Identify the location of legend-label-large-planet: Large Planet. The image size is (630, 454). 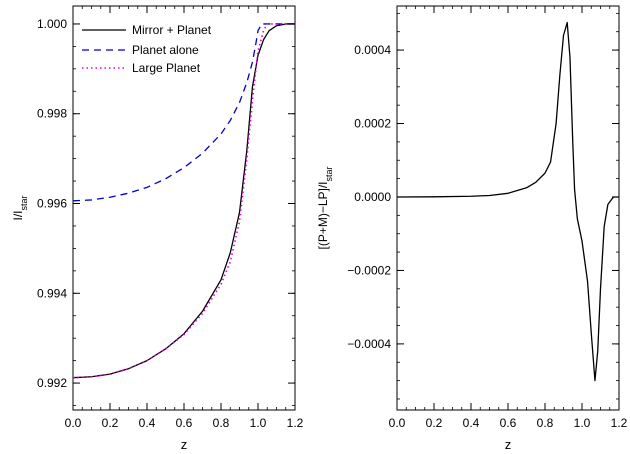
(166, 68).